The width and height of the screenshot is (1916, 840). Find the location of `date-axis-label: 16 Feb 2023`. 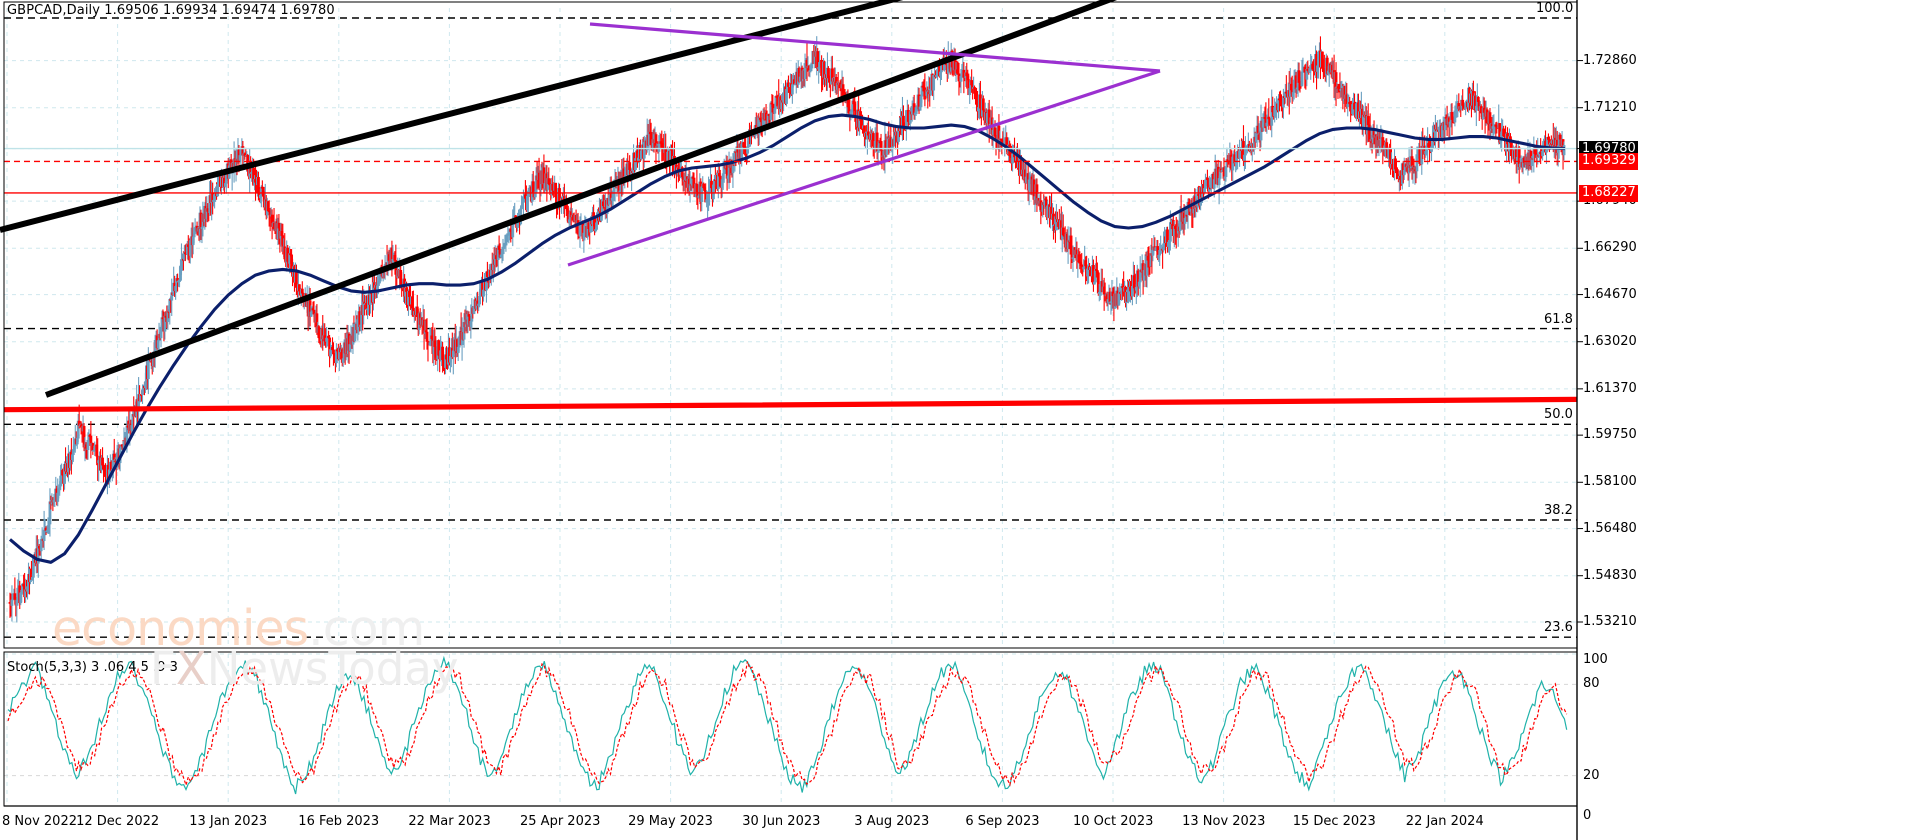

date-axis-label: 16 Feb 2023 is located at coordinates (339, 821).